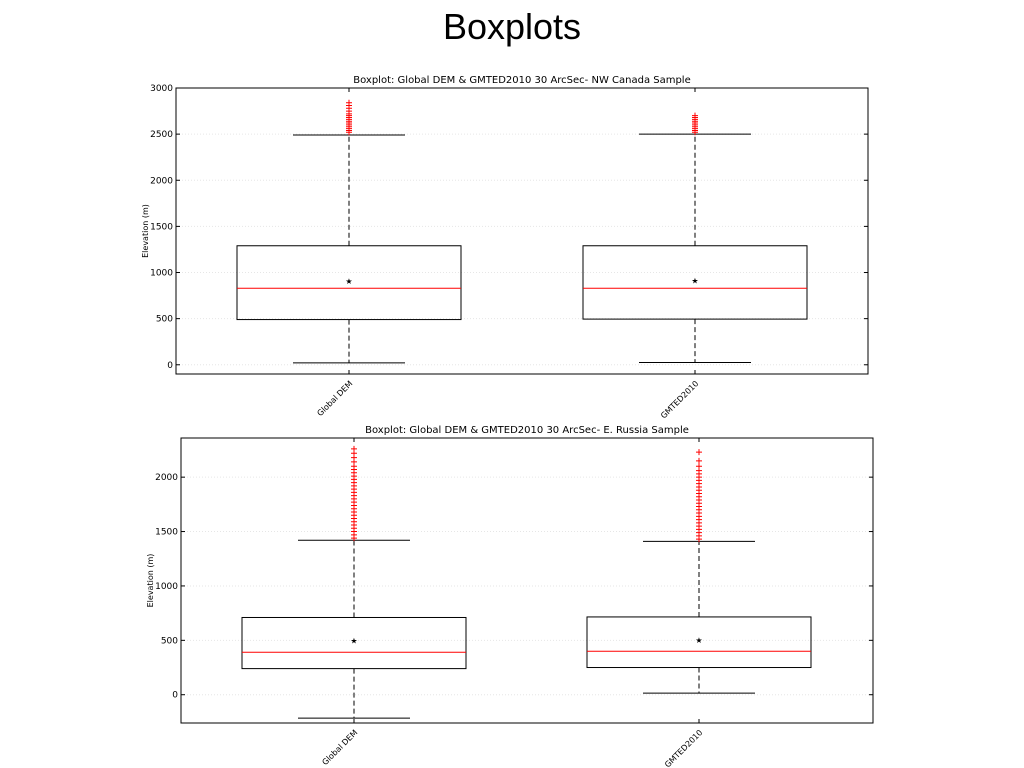  I want to click on y-tick-label: 3000, so click(161, 89).